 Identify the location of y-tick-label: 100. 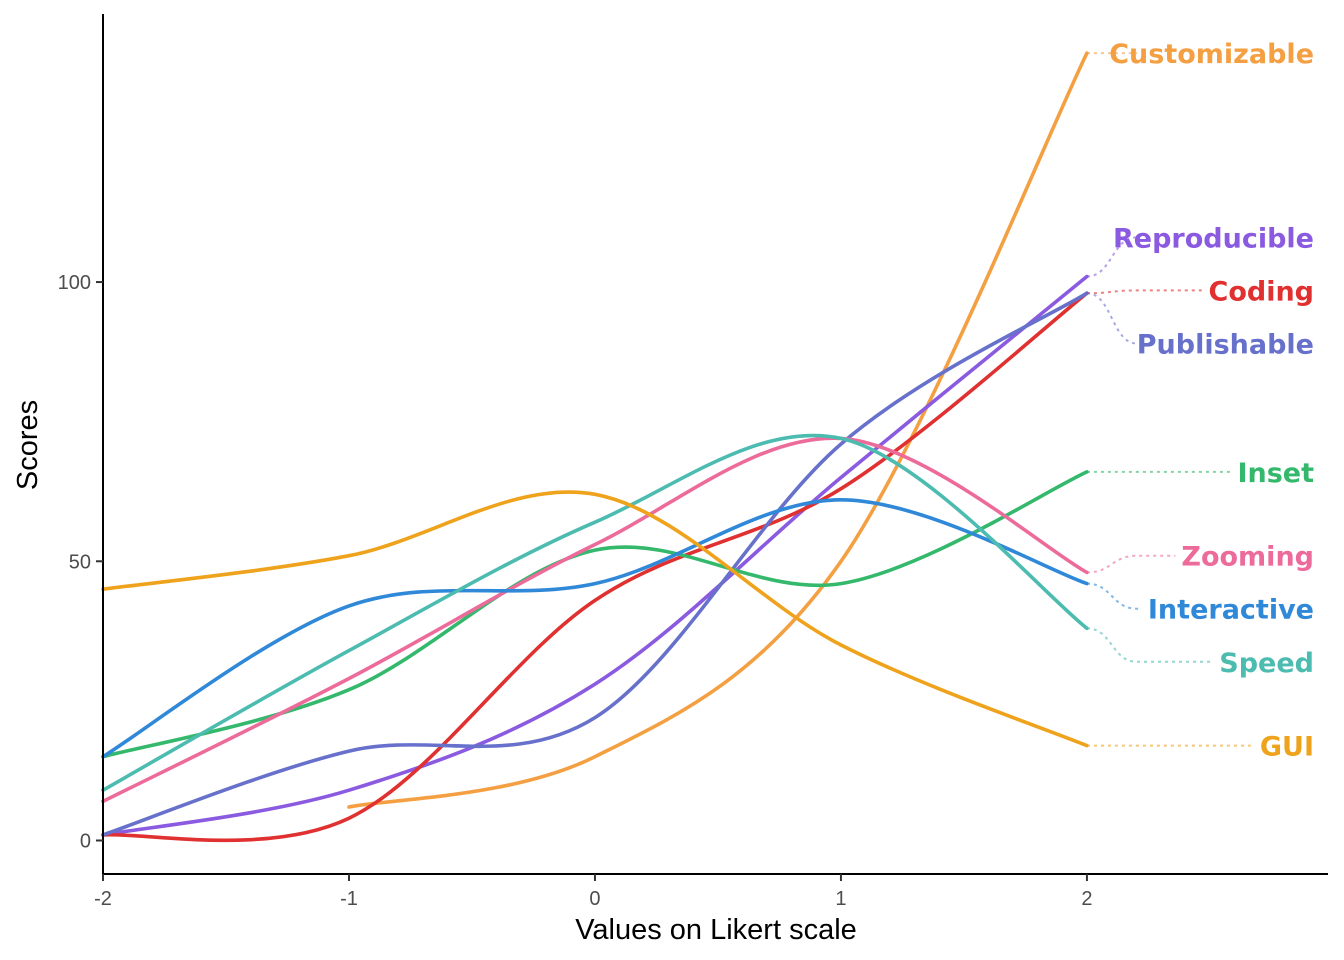
(74, 283).